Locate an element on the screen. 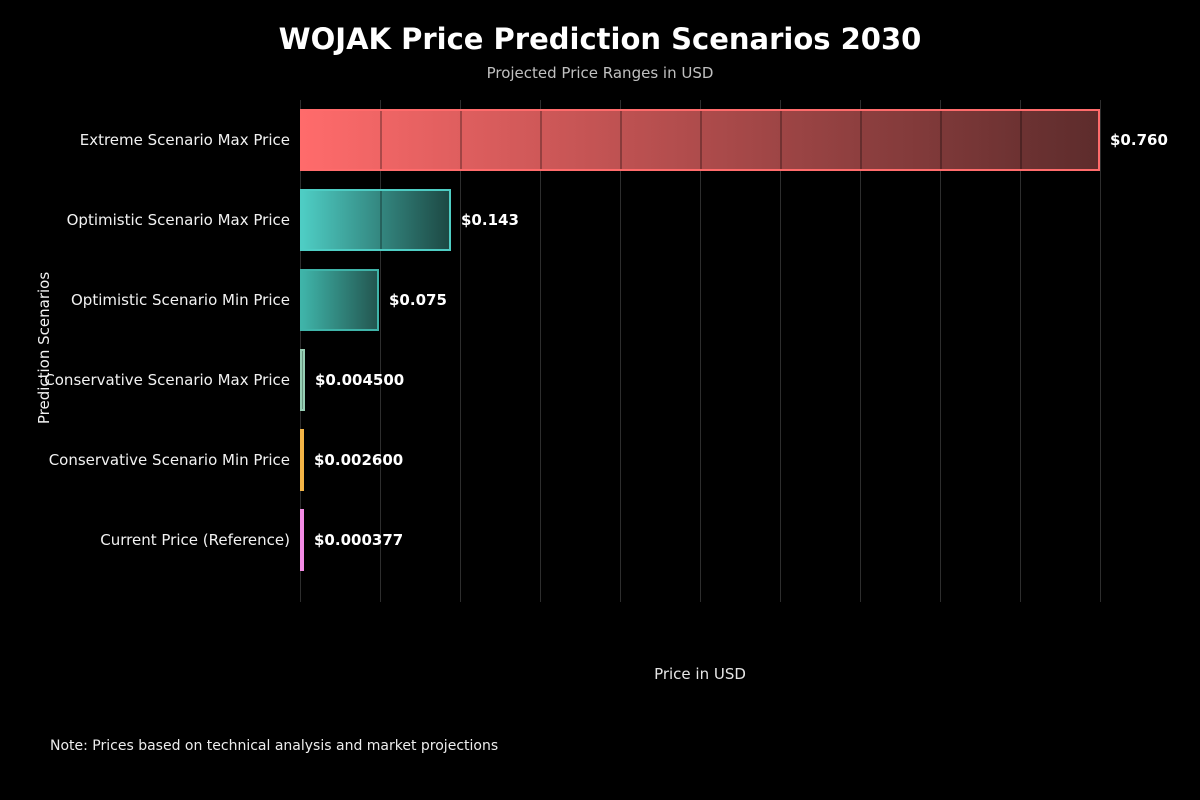 The image size is (1200, 800). x-axis-label: Price in USD is located at coordinates (700, 674).